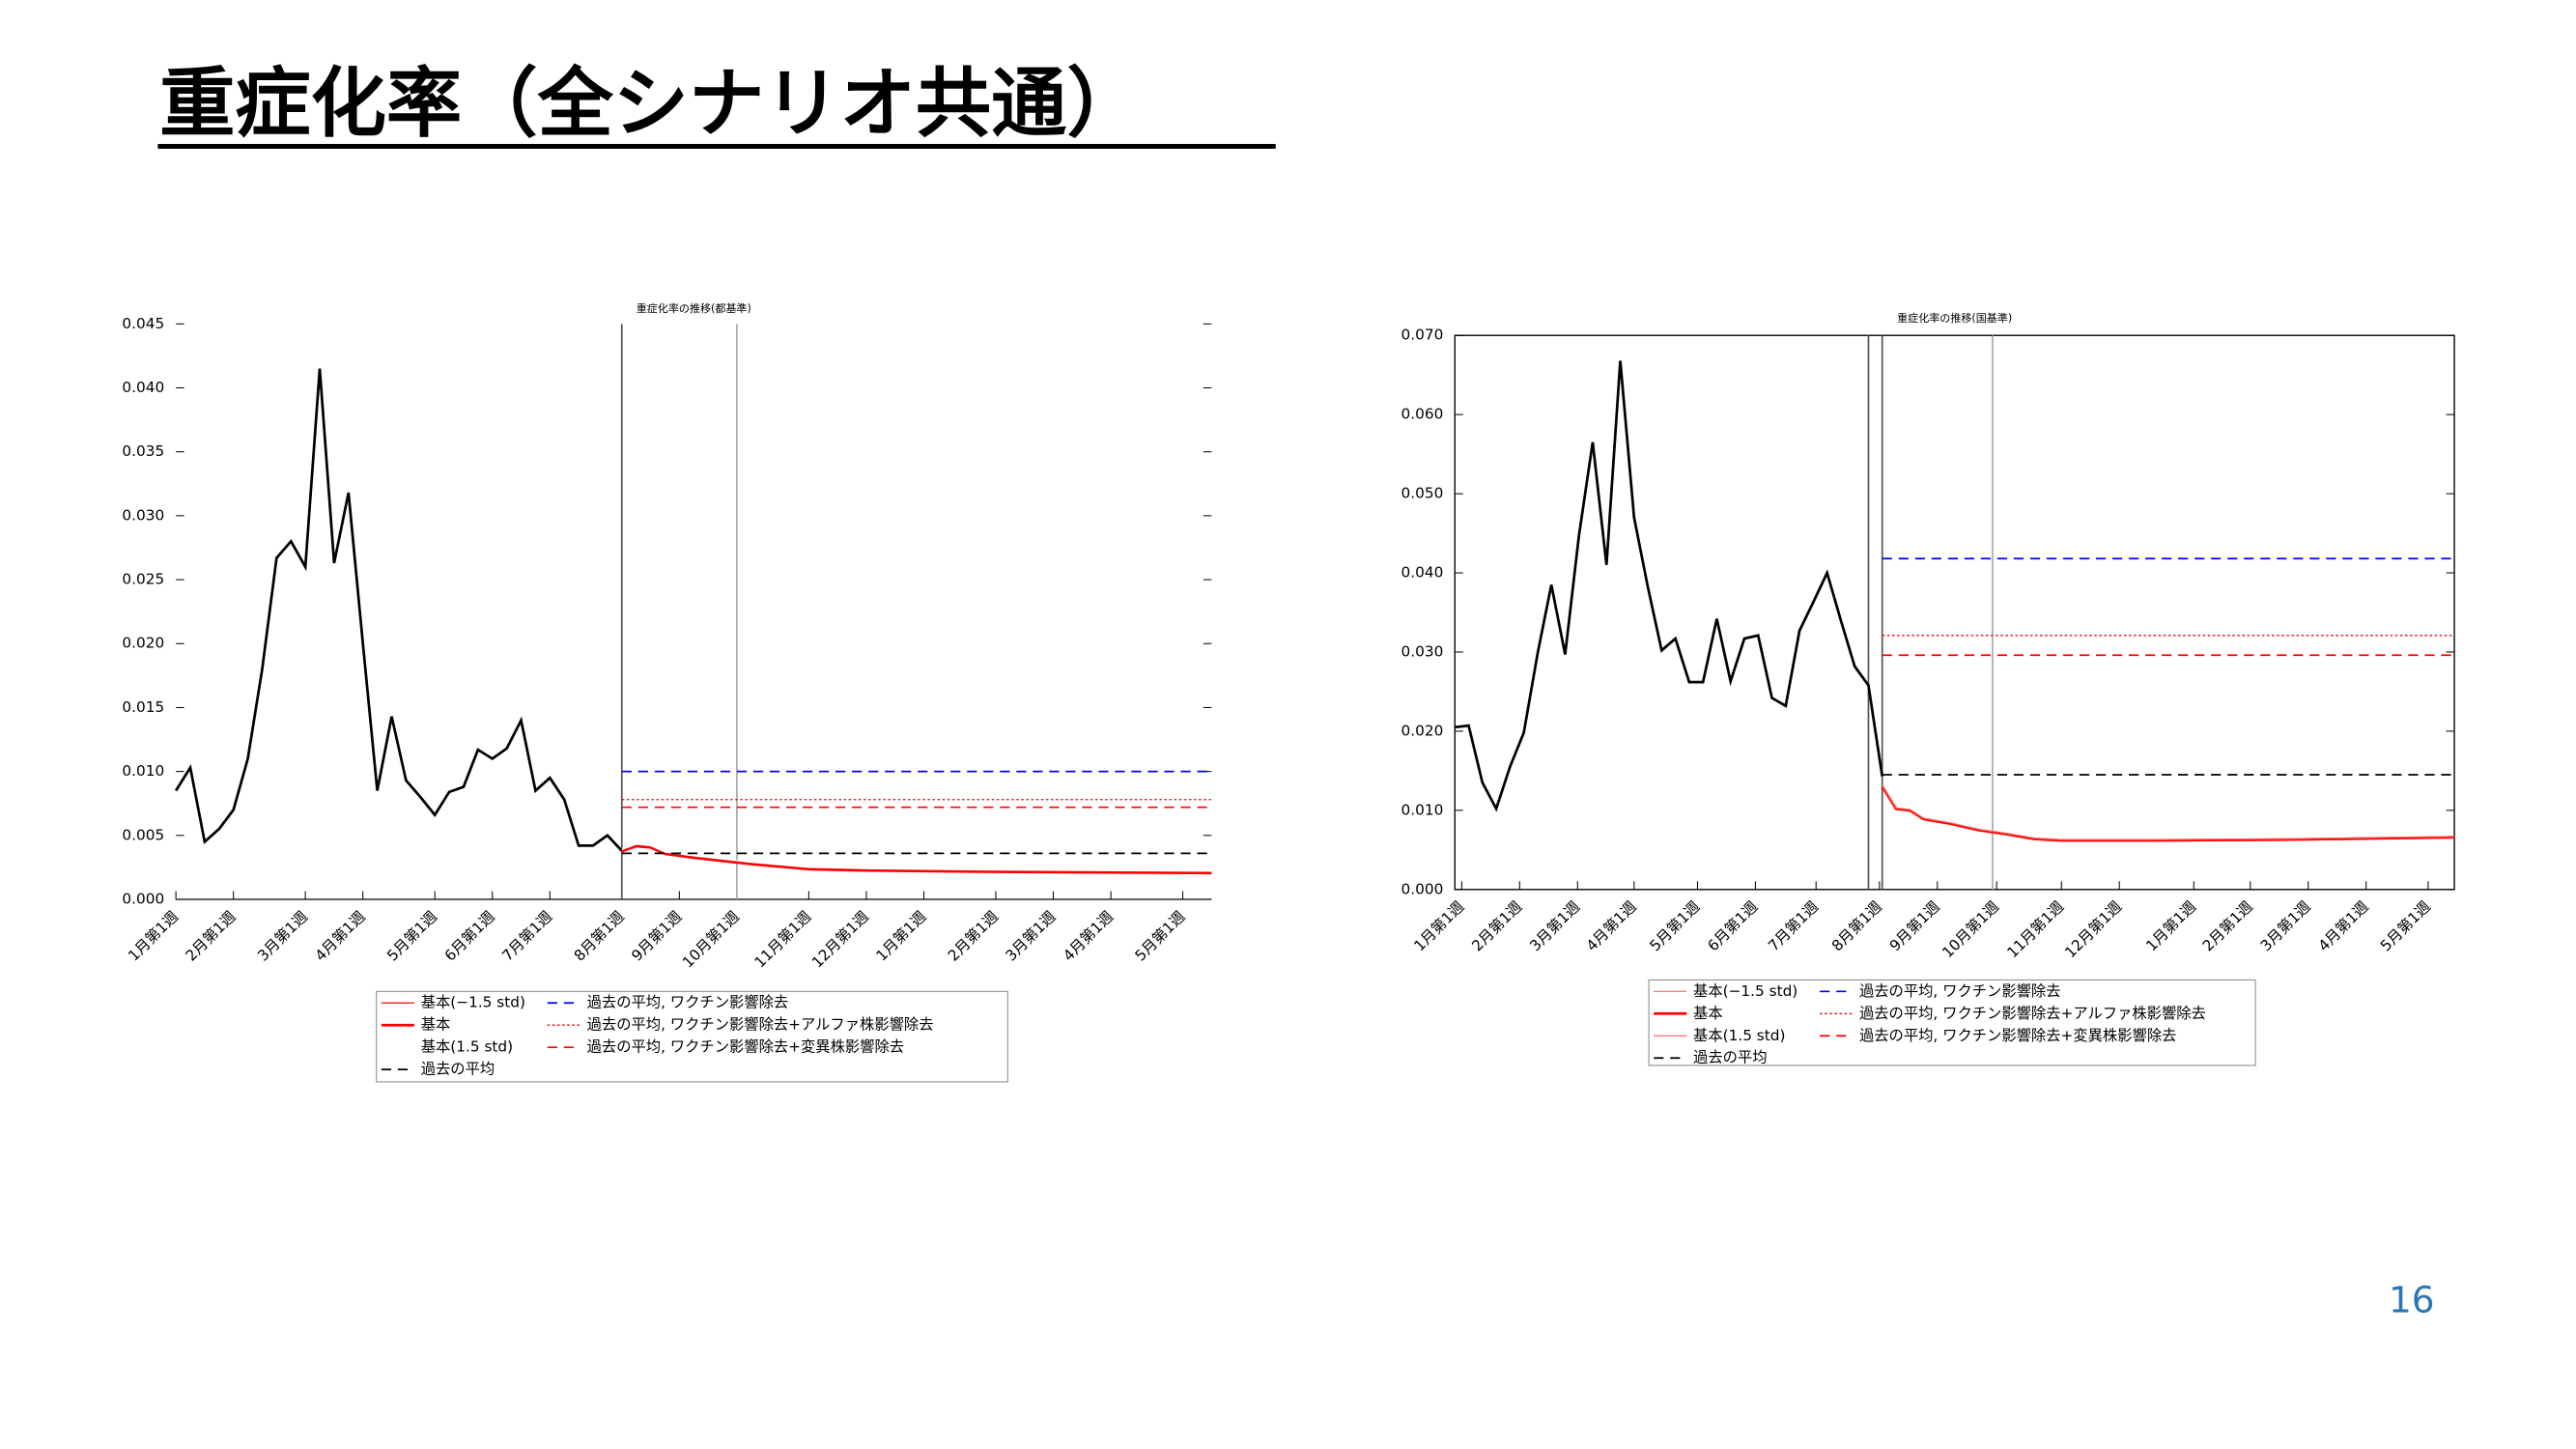 This screenshot has height=1449, width=2576. What do you see at coordinates (1954, 318) in the screenshot?
I see `chart-title: 重症化率の推移(国基準)` at bounding box center [1954, 318].